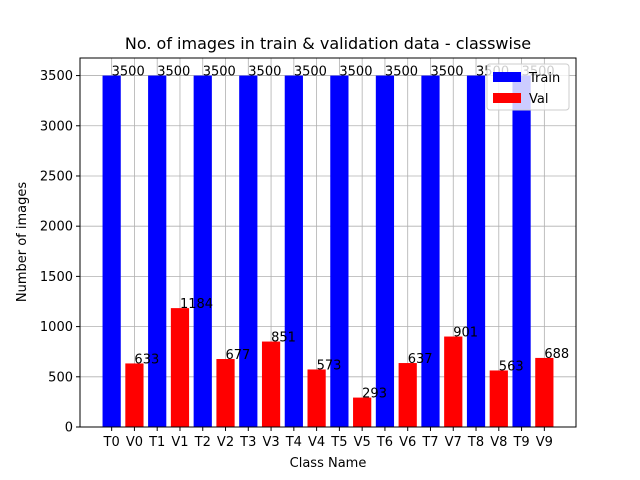 The width and height of the screenshot is (640, 480). Describe the element at coordinates (498, 442) in the screenshot. I see `x-tick-label: V8` at that location.